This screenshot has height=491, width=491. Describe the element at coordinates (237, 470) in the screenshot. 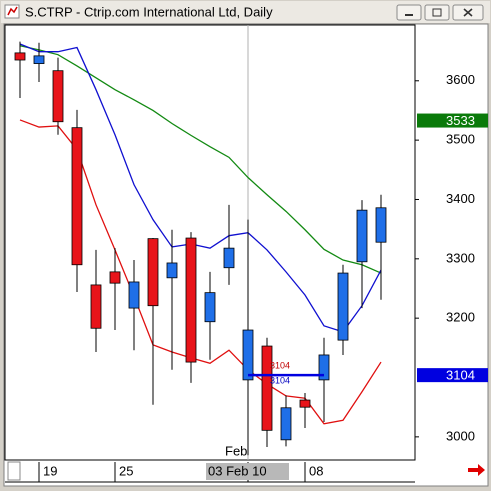

I see `x-tick-label: 03 Feb 10` at that location.